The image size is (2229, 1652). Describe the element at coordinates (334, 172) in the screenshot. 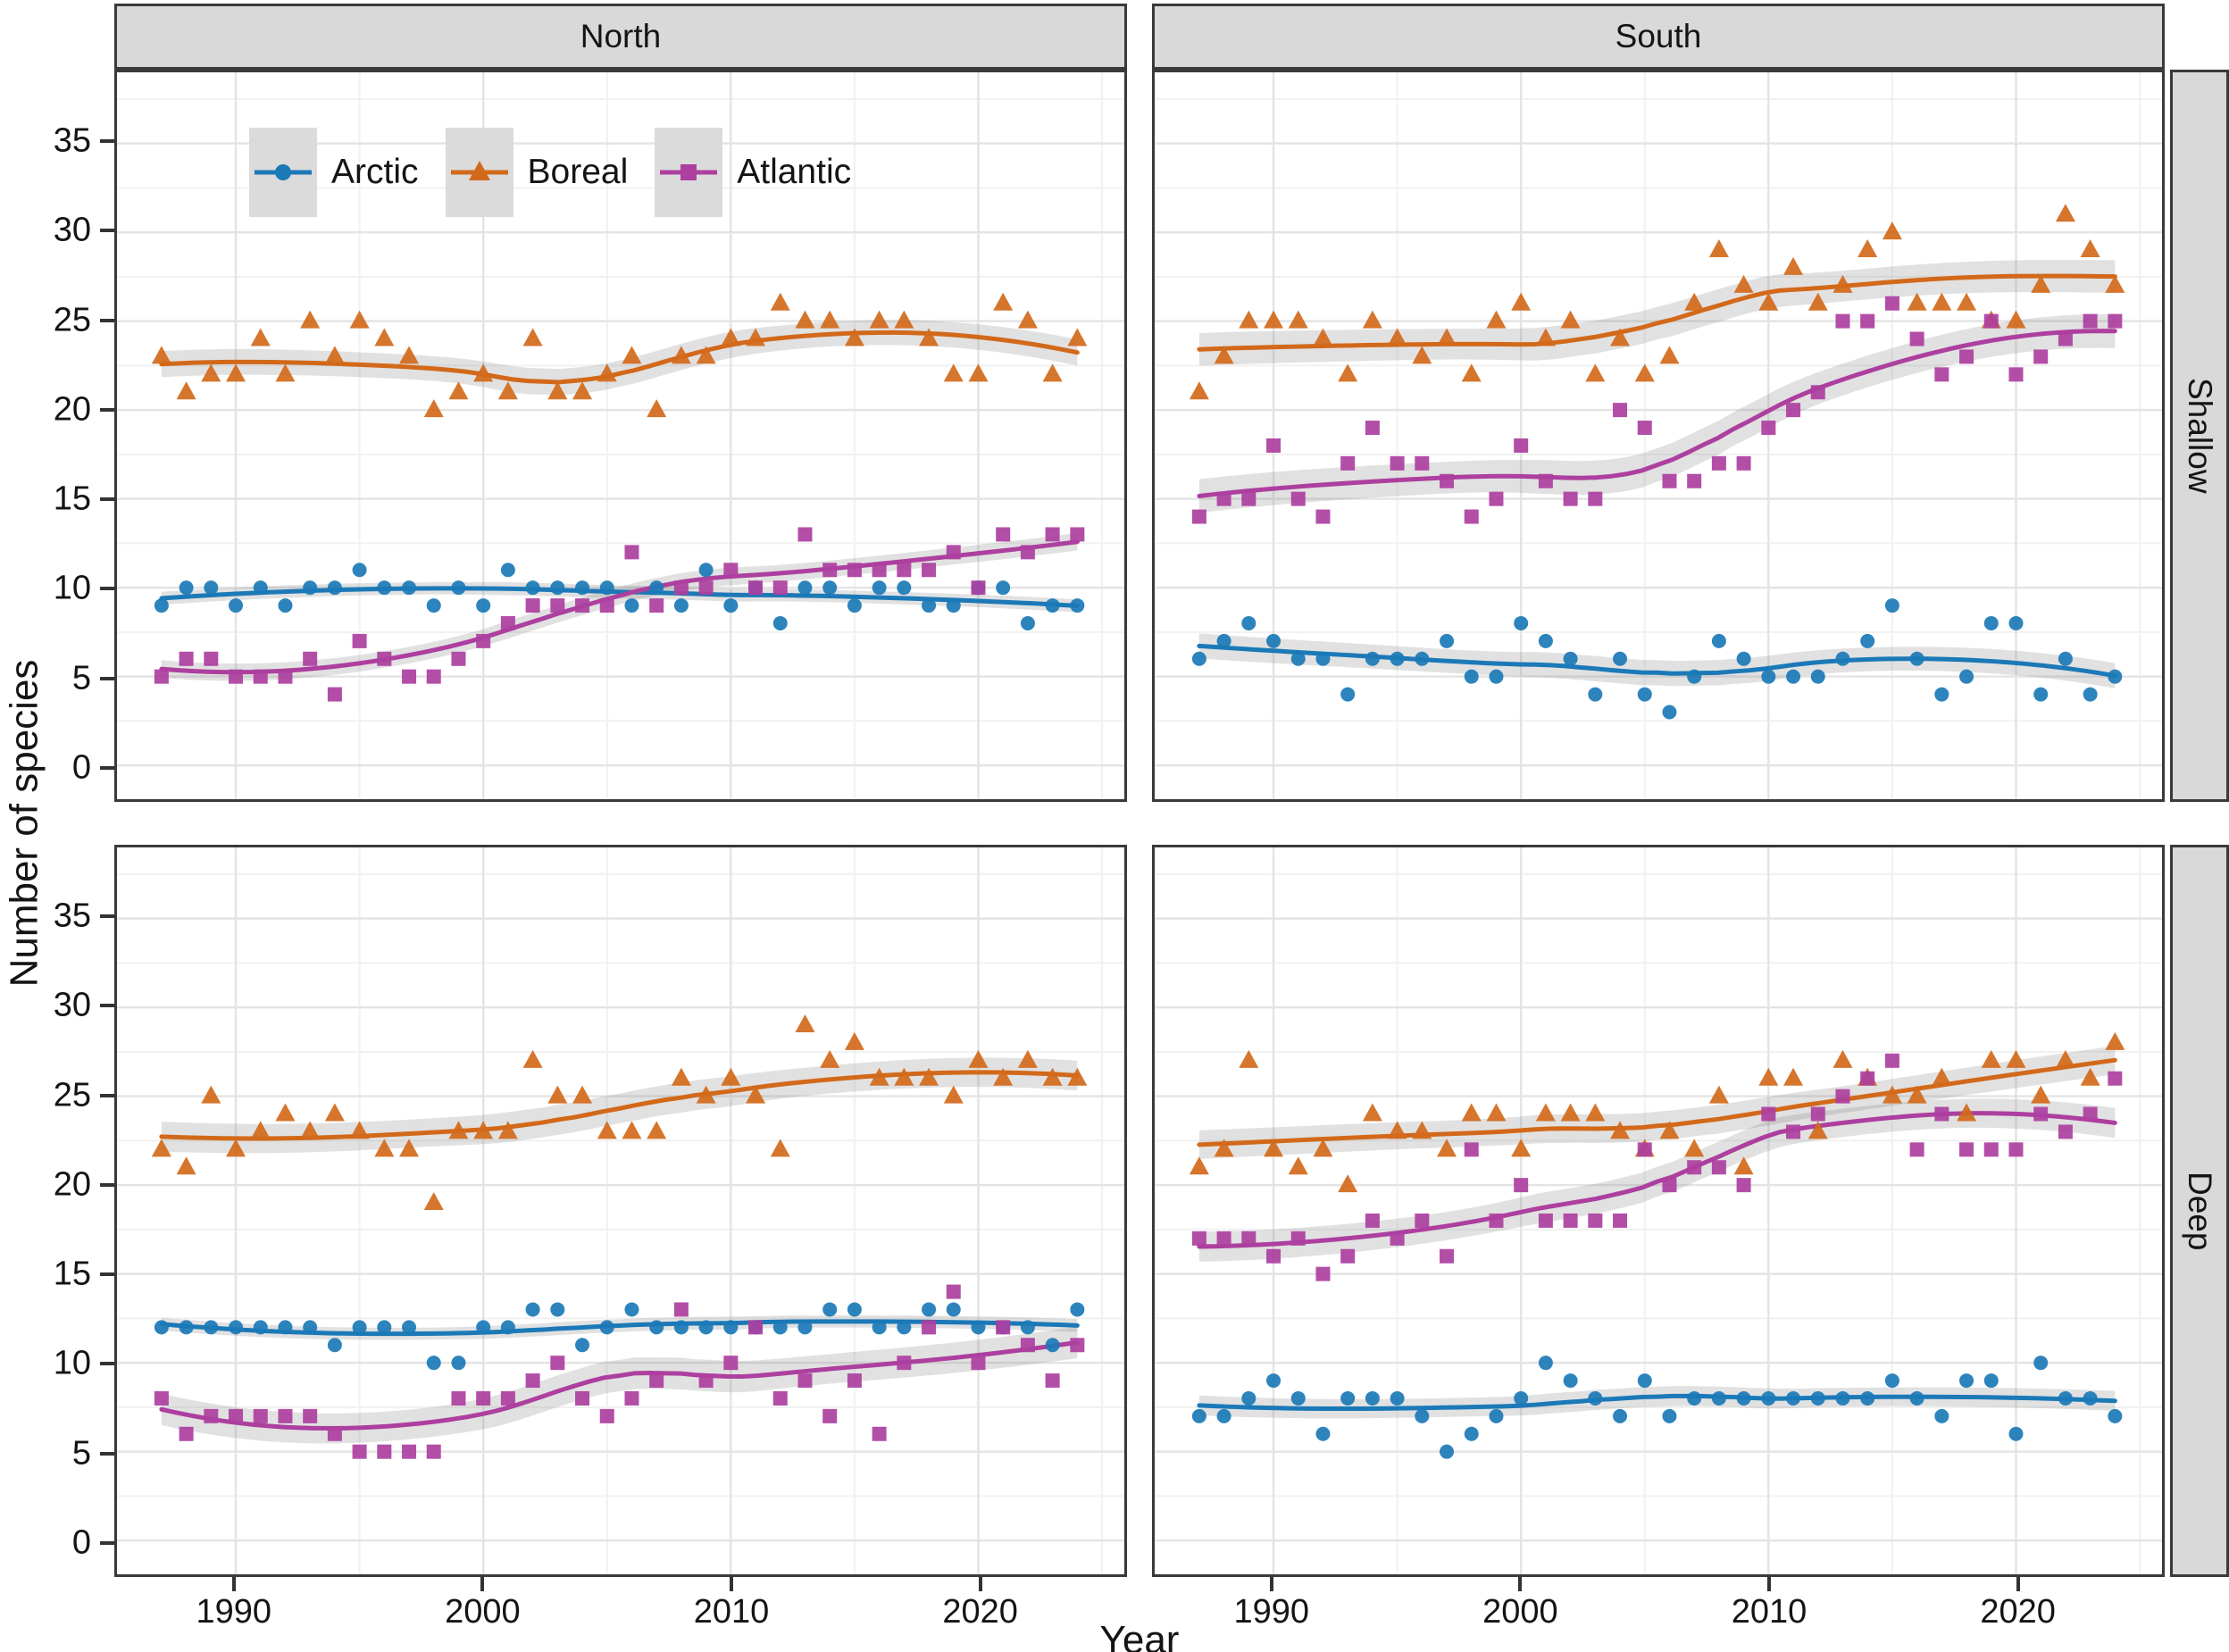

I see `legend-item-arctic: Arctic` at that location.